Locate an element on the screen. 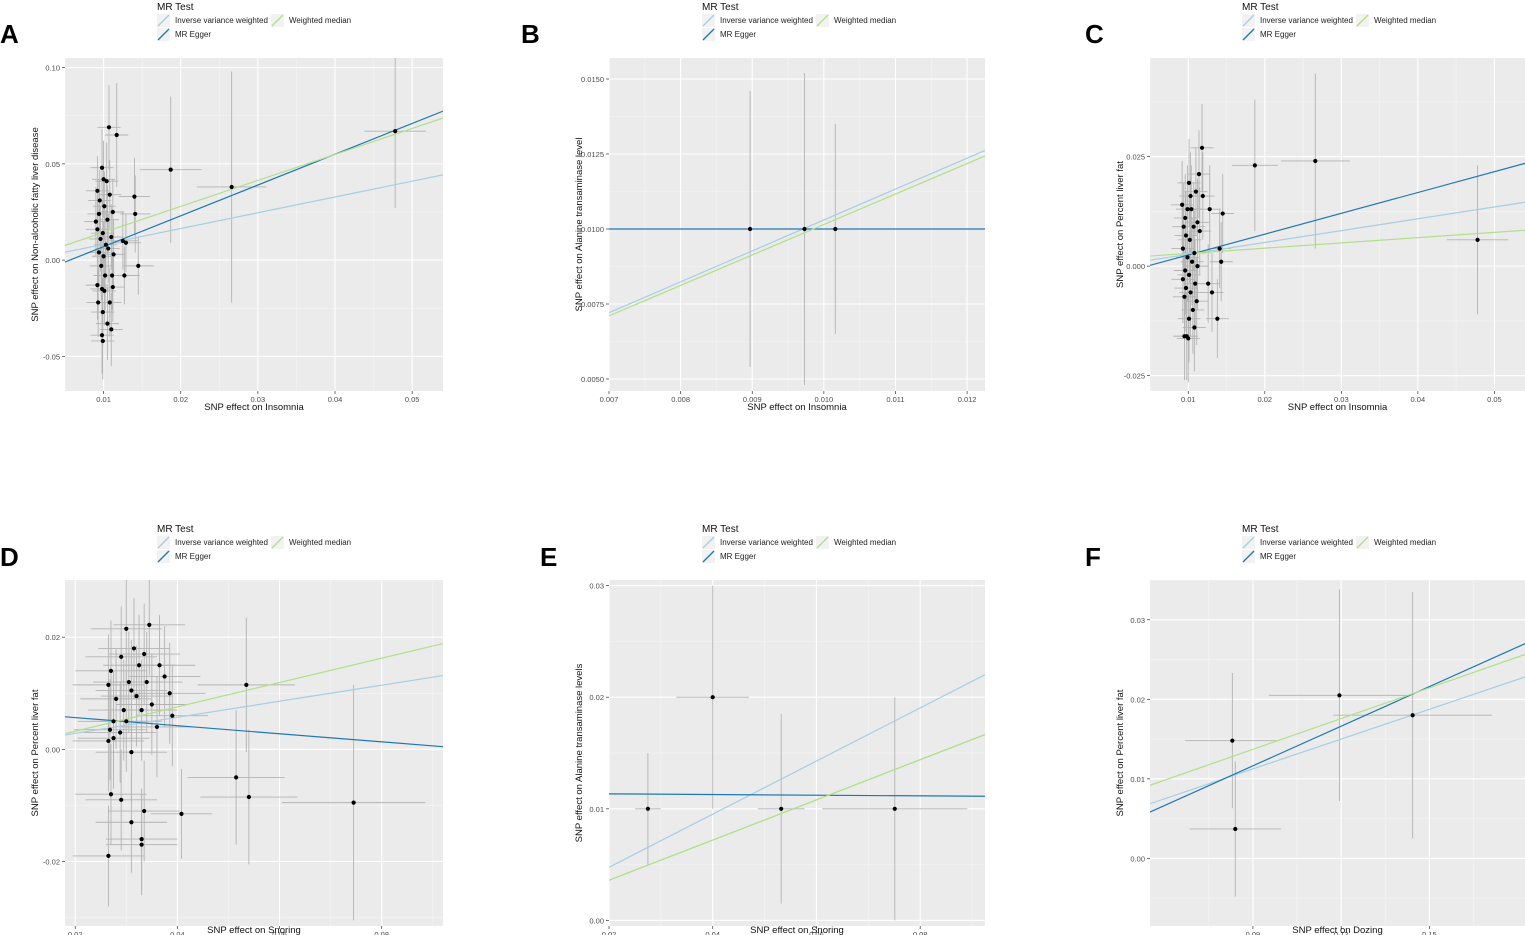 The height and width of the screenshot is (935, 1525). panel-letter: F is located at coordinates (1093, 557).